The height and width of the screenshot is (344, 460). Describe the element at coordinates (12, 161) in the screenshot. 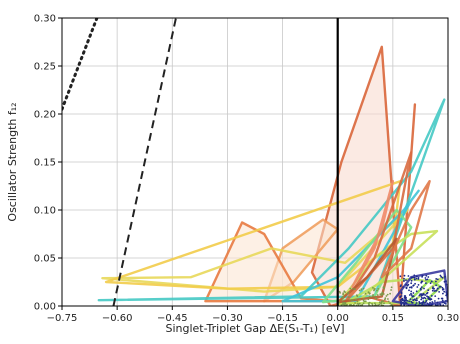

I see `y-axis-label: Oscillator Strength f₁₂` at that location.